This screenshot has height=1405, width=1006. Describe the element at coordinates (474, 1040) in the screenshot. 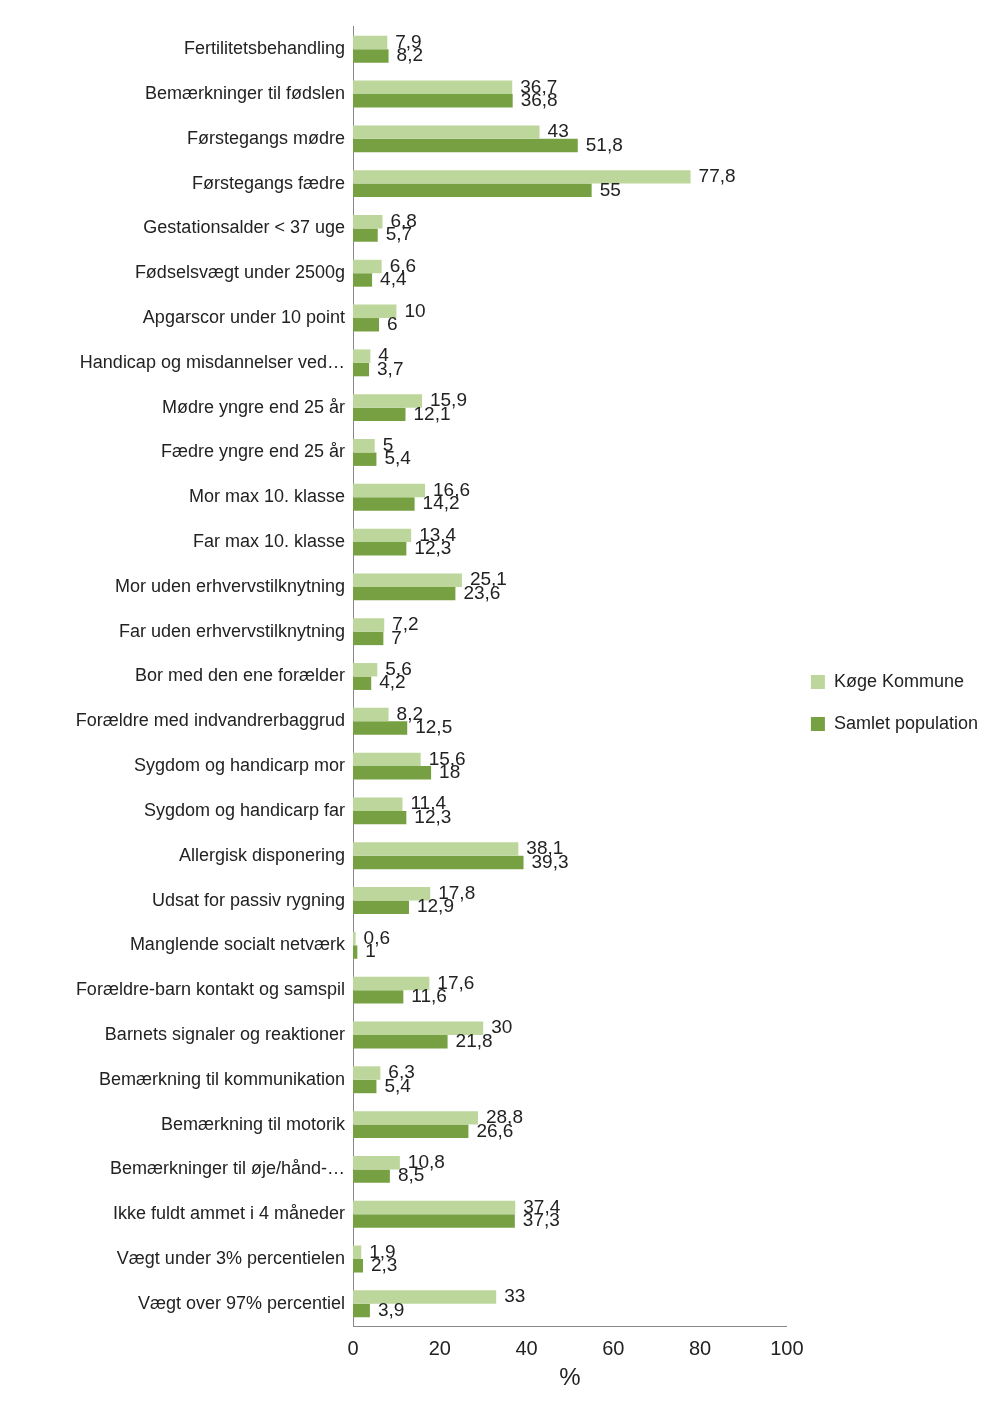

I see `data-label: 21,8` at that location.